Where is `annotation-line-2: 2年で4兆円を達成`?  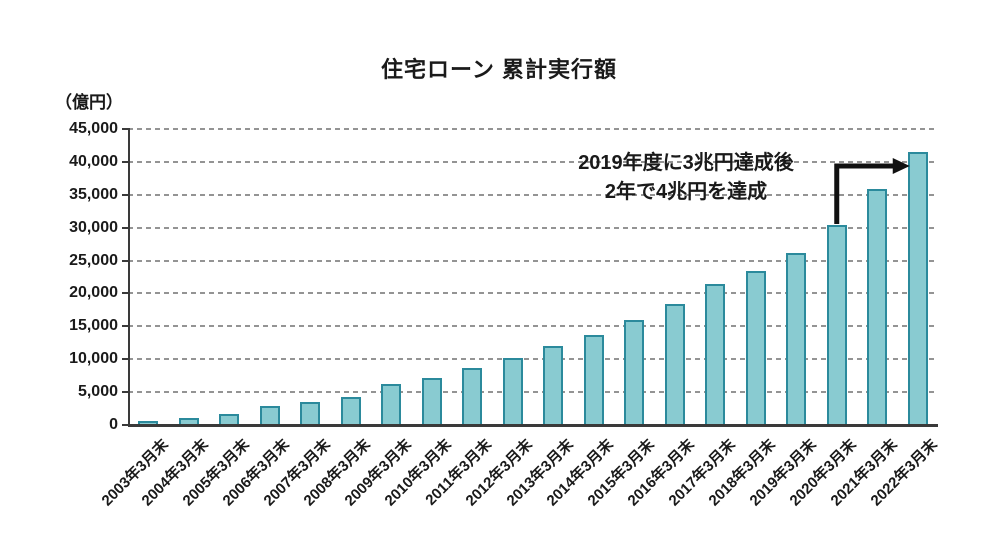
annotation-line-2: 2年で4兆円を達成 is located at coordinates (686, 192).